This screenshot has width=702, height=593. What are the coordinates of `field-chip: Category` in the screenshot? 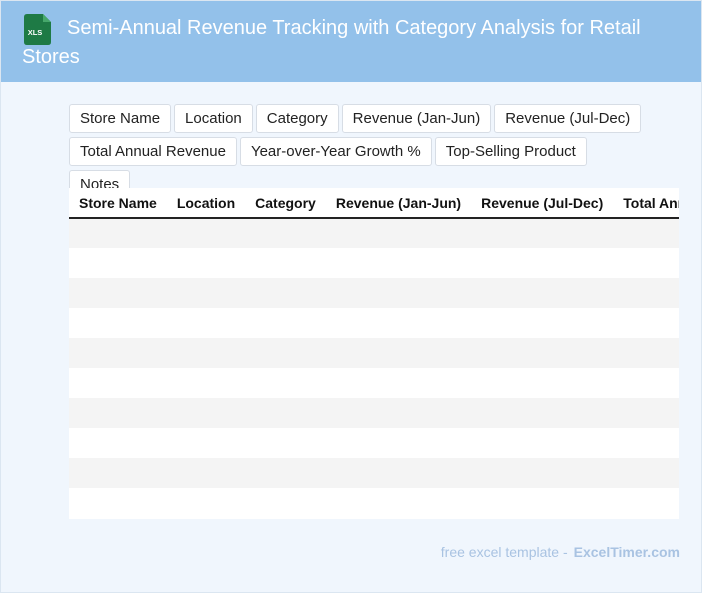 It's located at (297, 118).